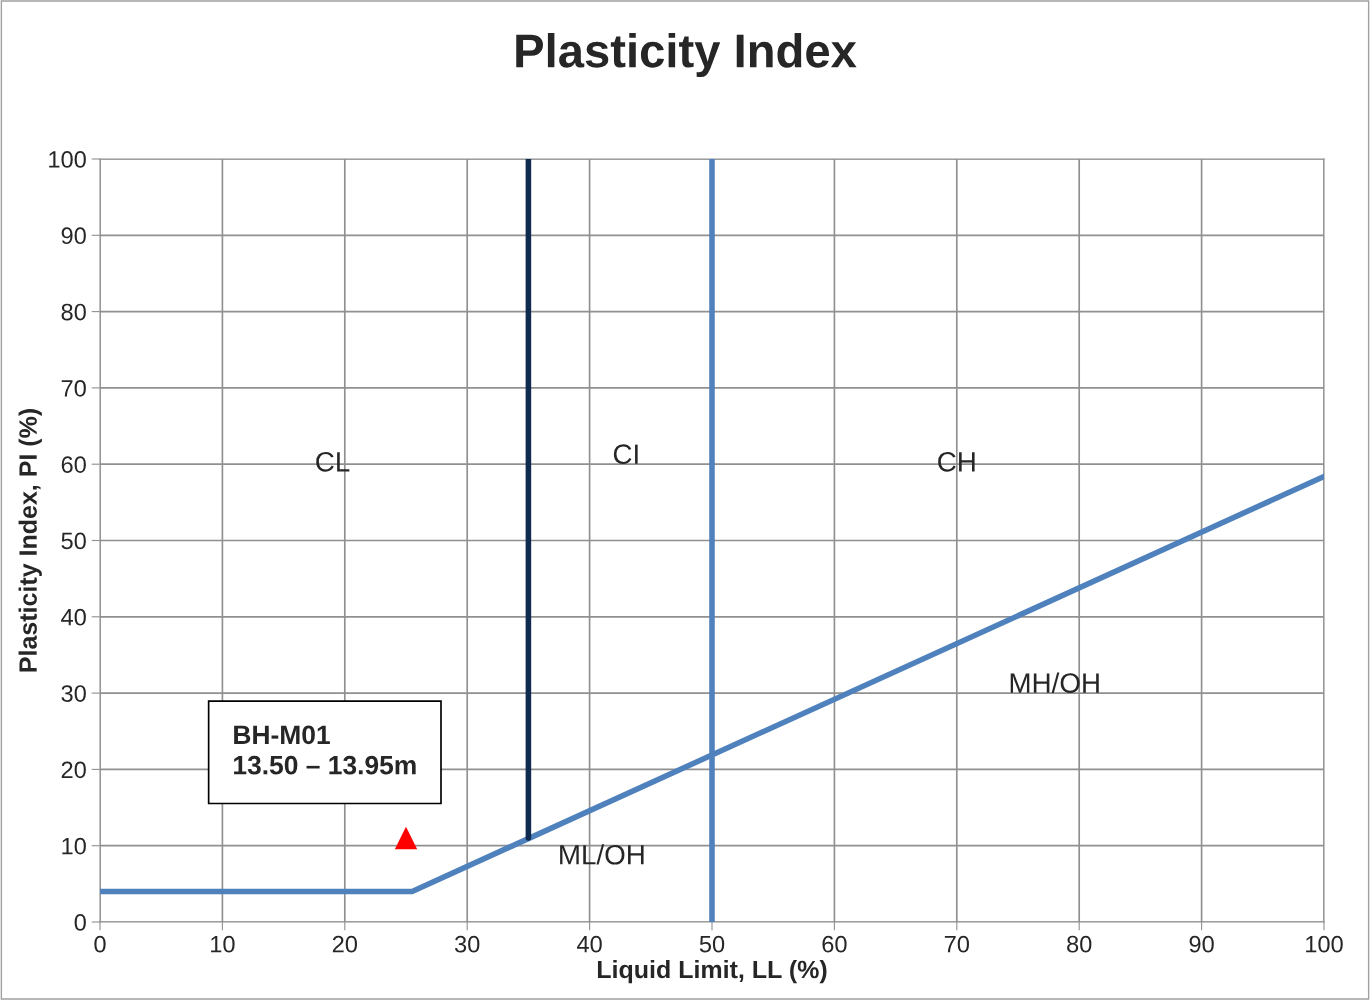 The height and width of the screenshot is (1000, 1370). What do you see at coordinates (956, 461) in the screenshot?
I see `annotation: CH` at bounding box center [956, 461].